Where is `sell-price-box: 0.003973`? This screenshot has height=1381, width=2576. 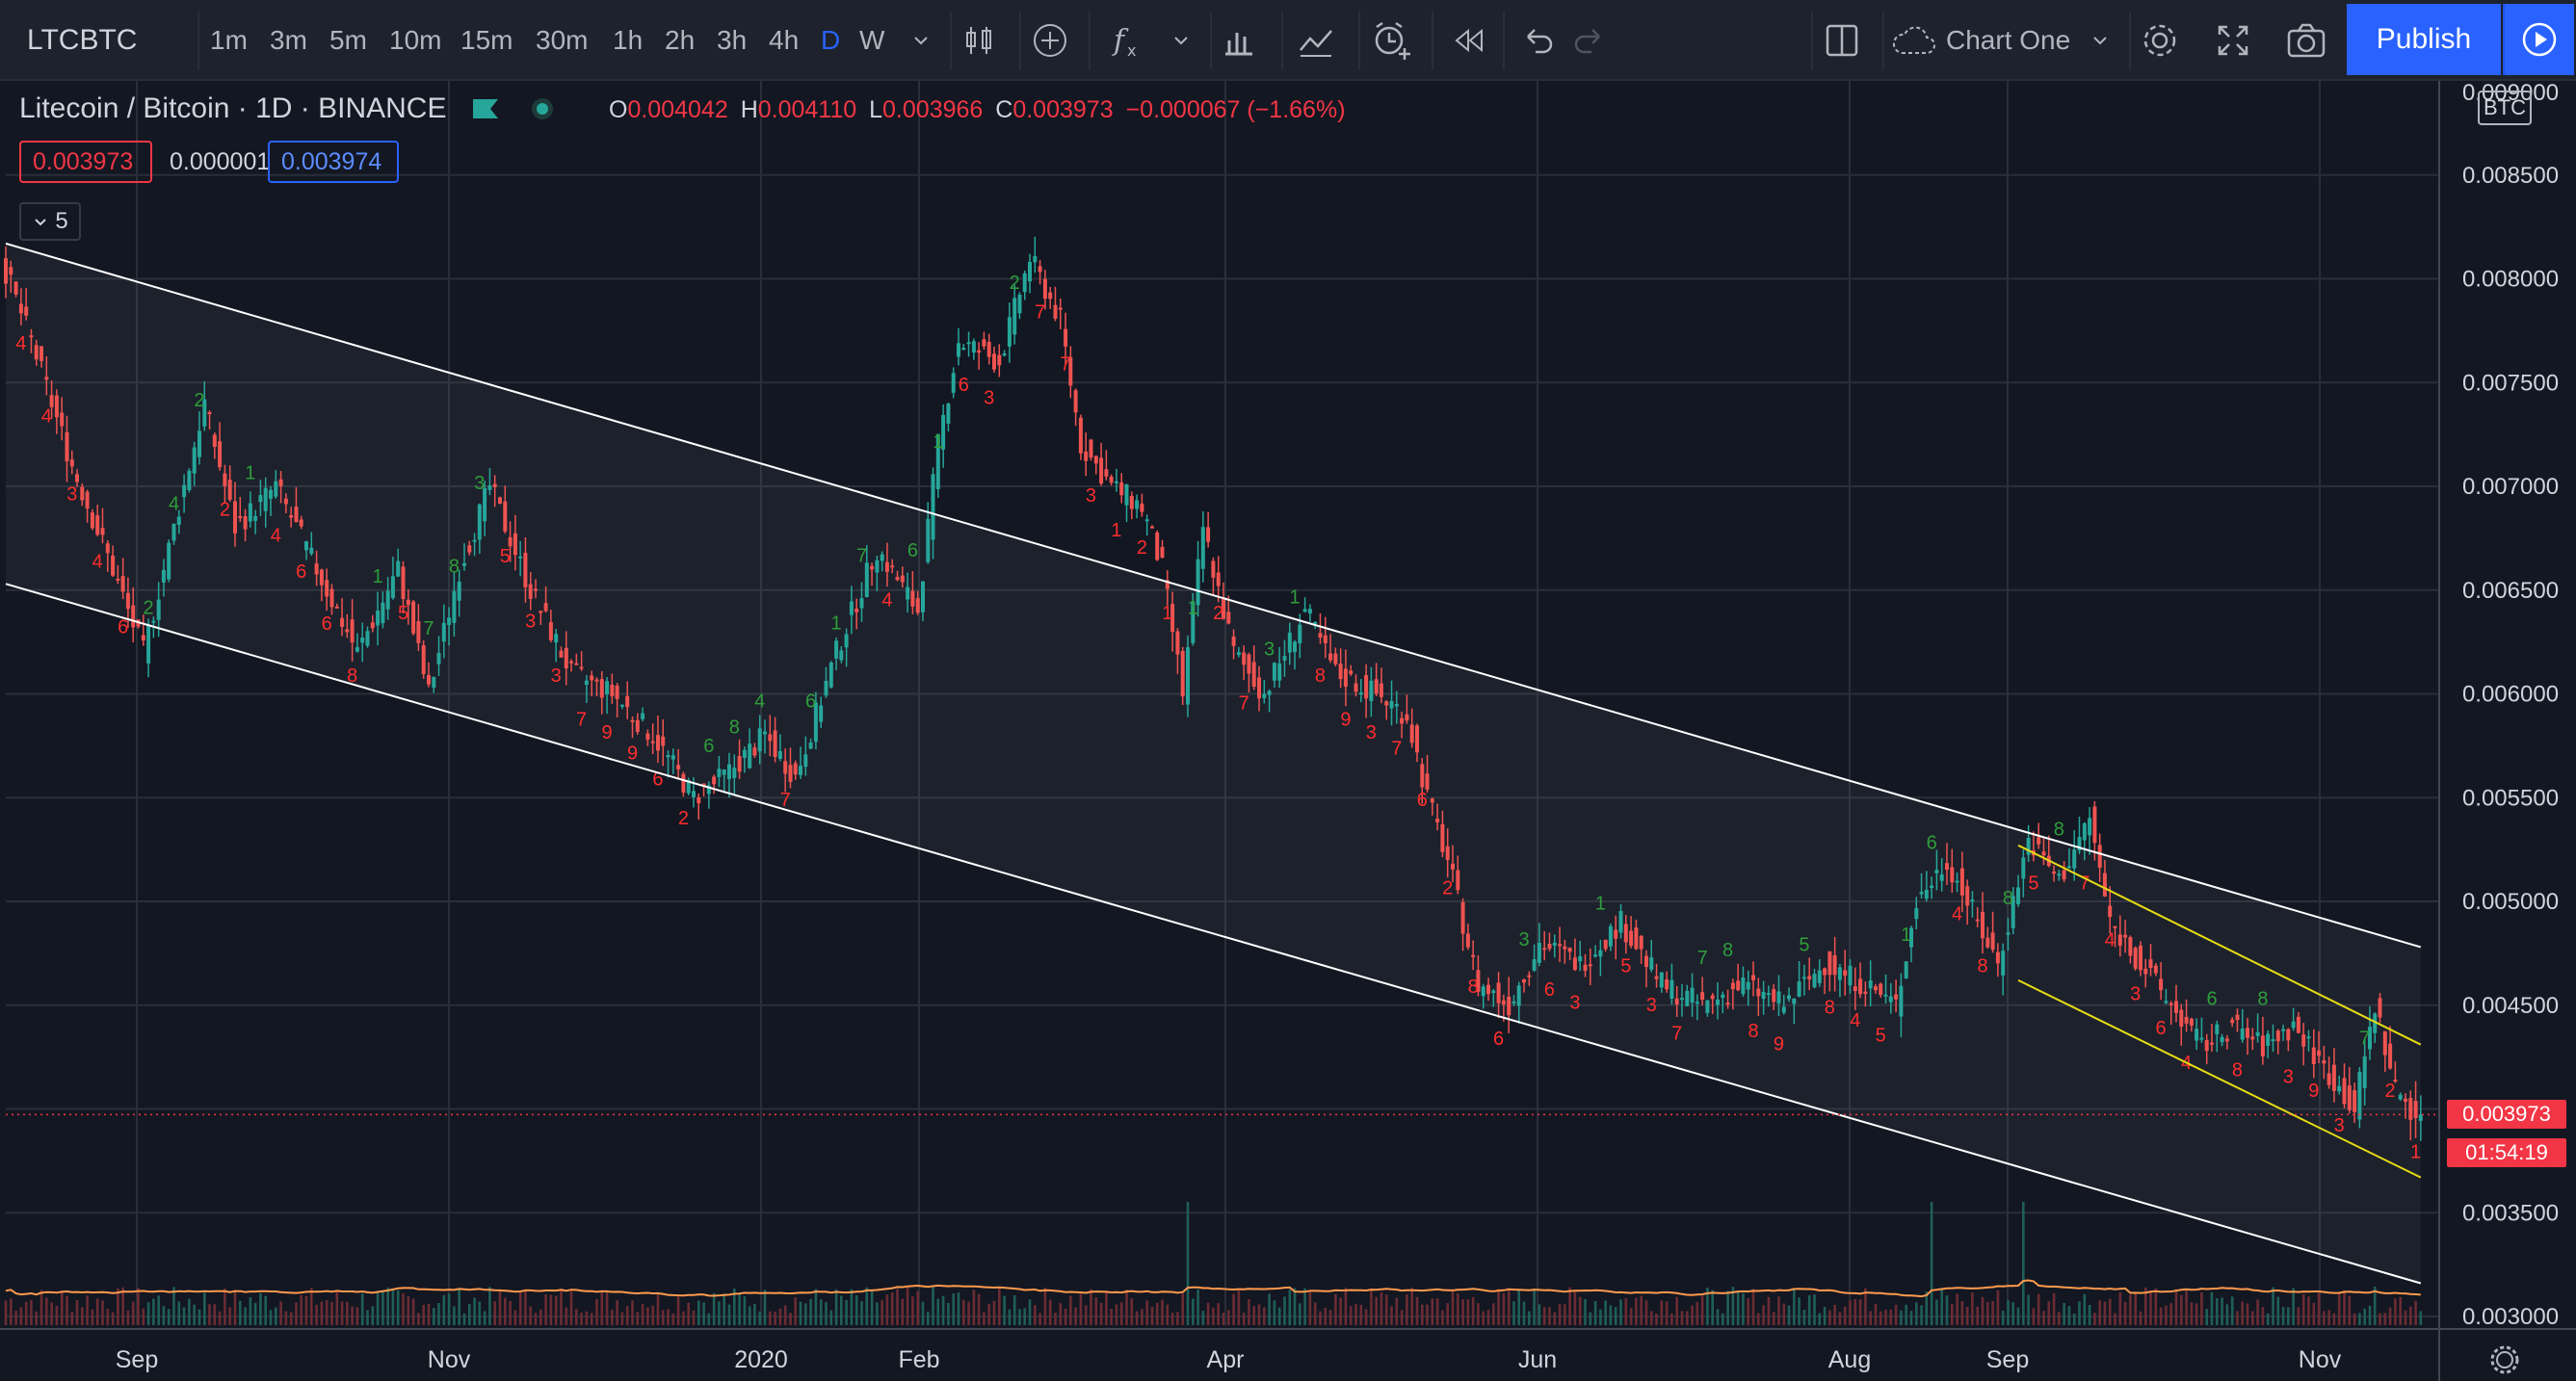
sell-price-box: 0.003973 is located at coordinates (86, 162).